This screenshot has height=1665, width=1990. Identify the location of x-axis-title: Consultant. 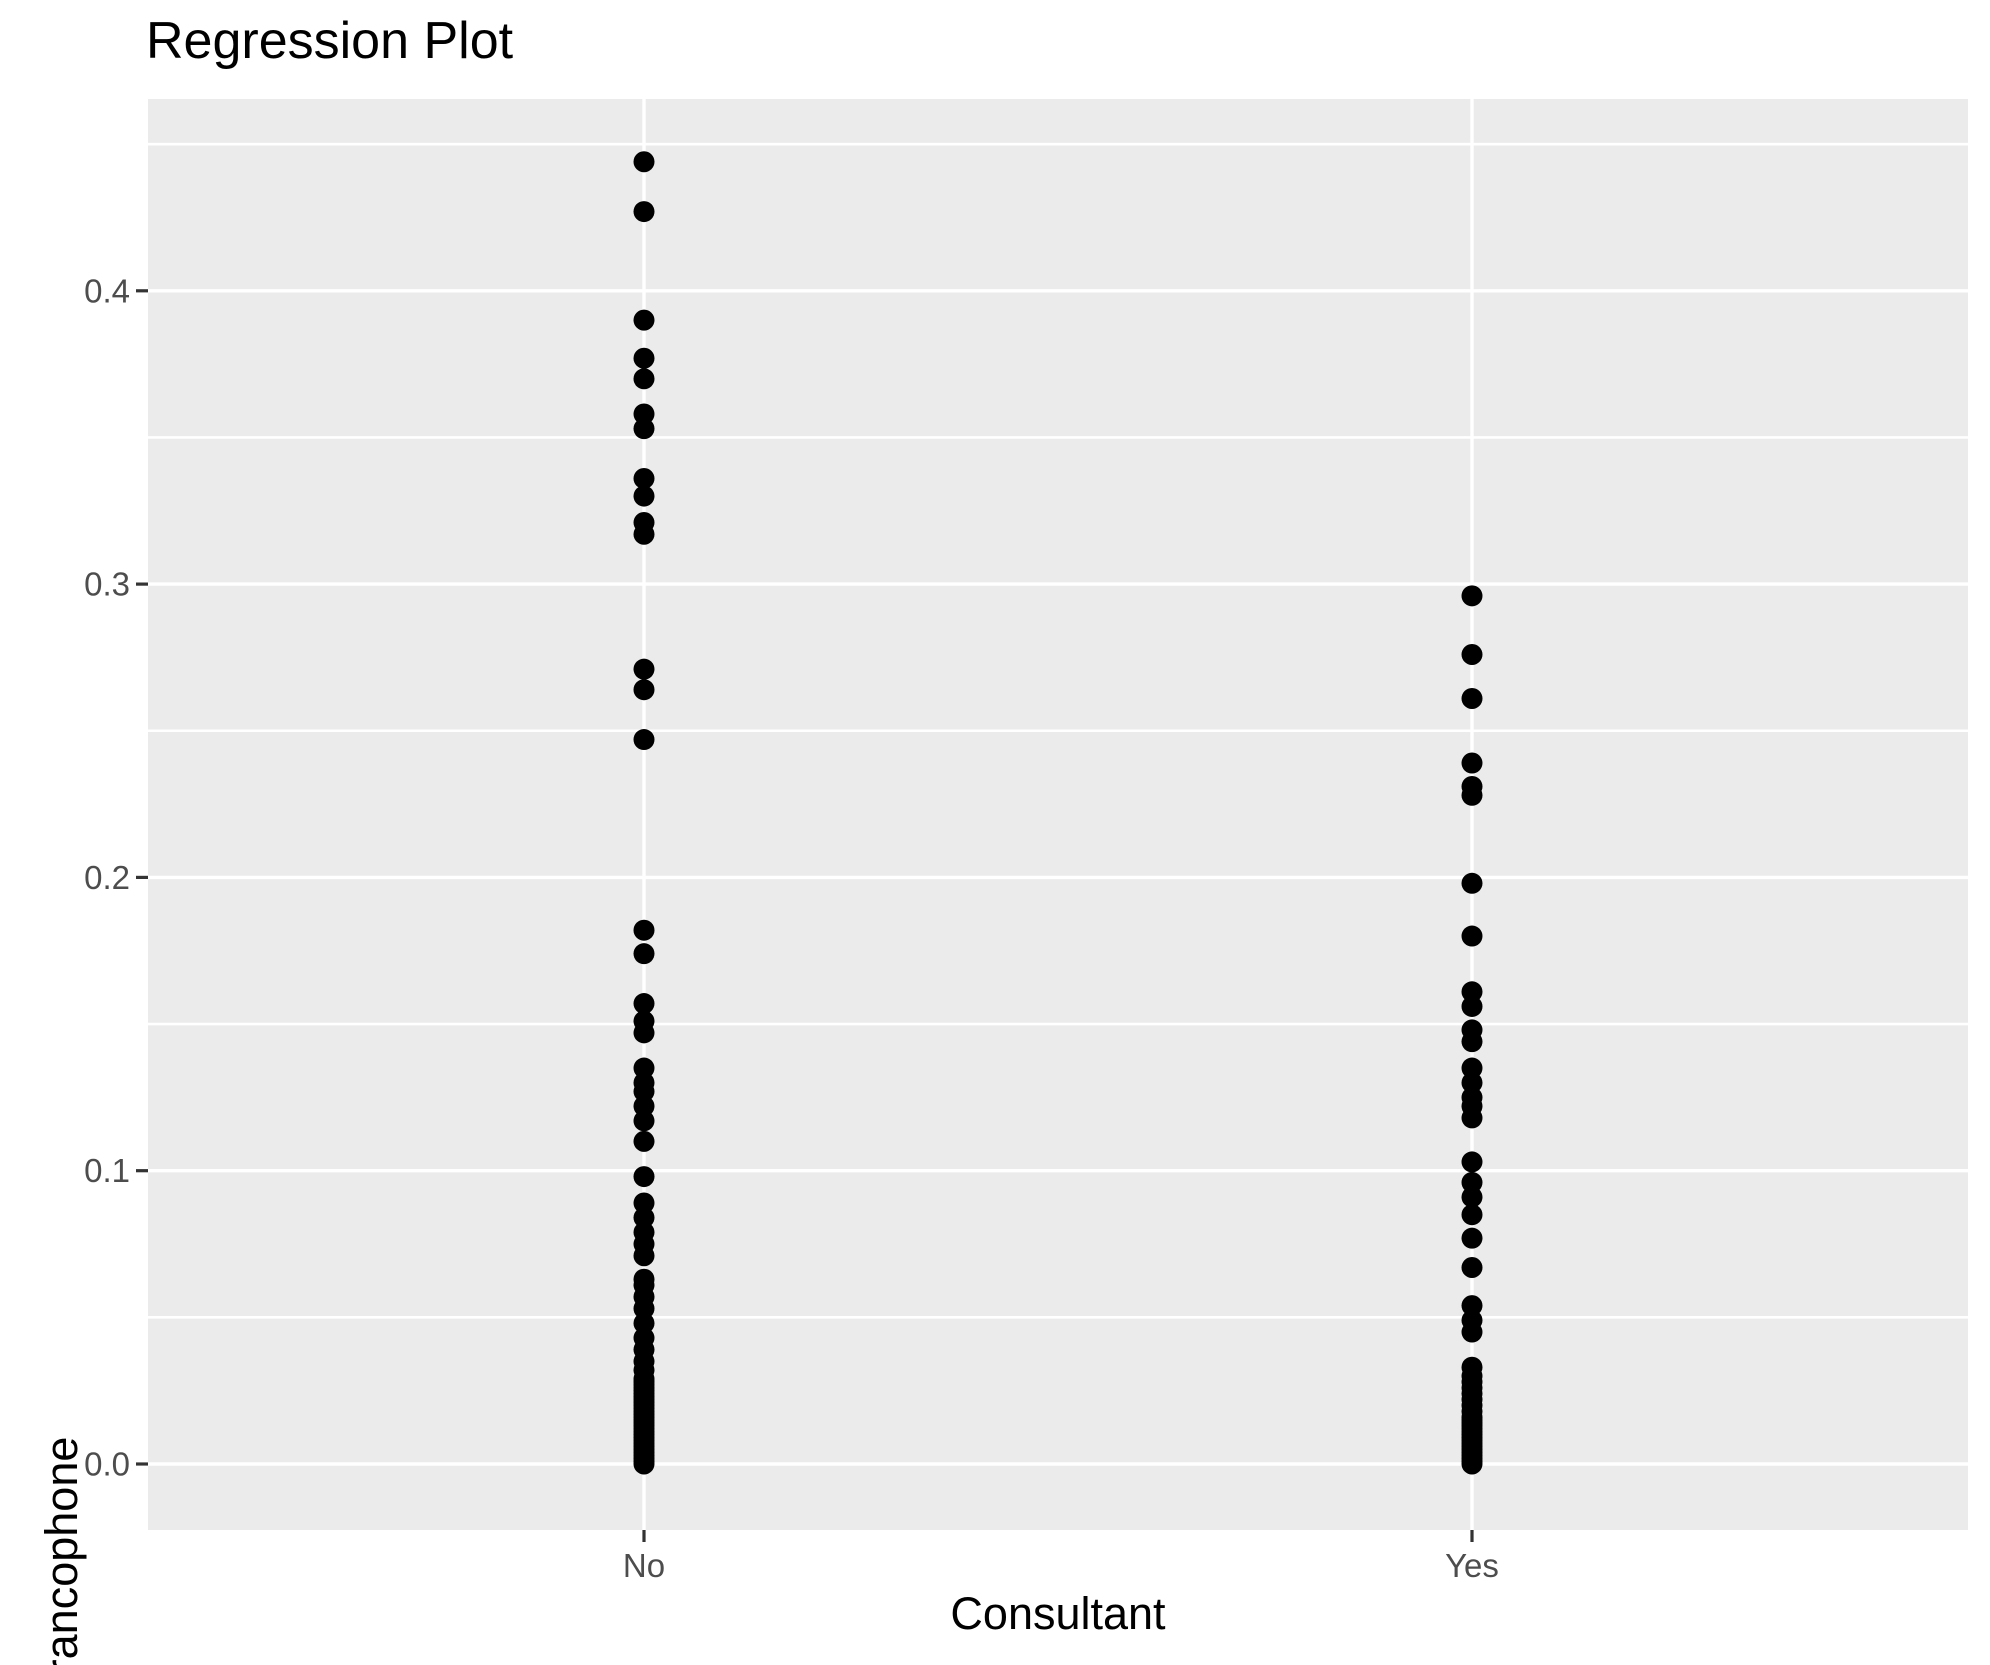
(1058, 1613).